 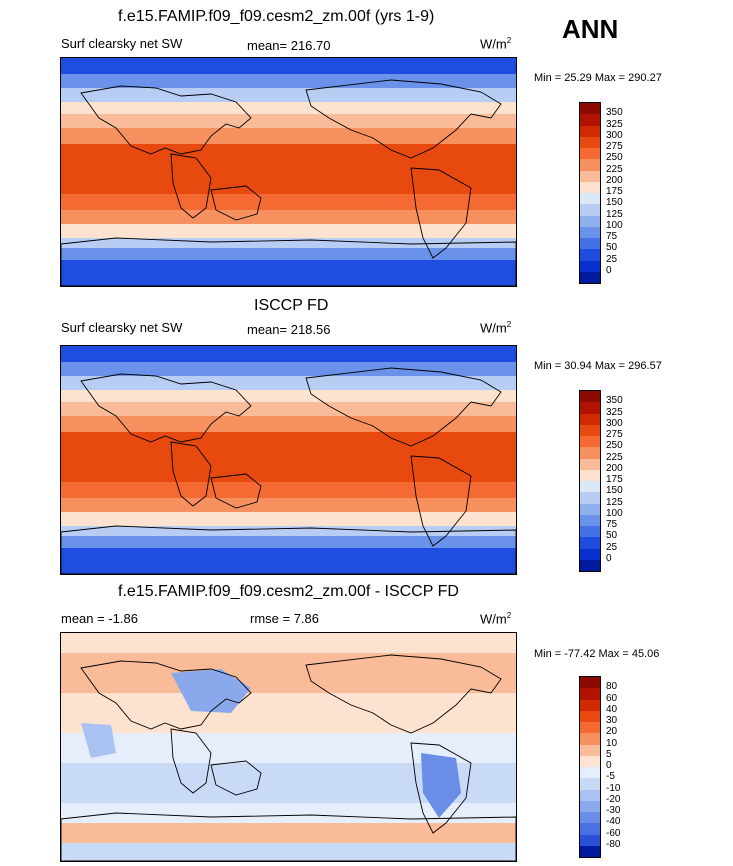 What do you see at coordinates (612, 720) in the screenshot?
I see `colorbar-tick-label: 30` at bounding box center [612, 720].